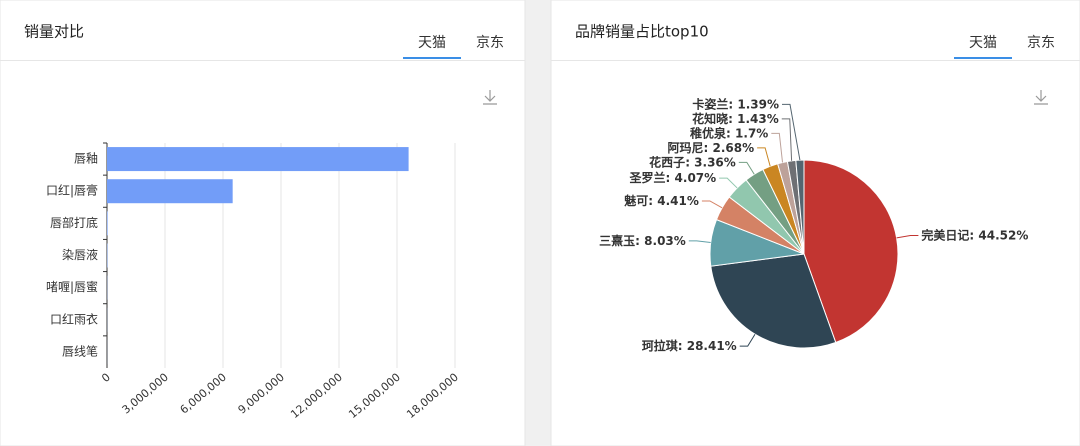  Describe the element at coordinates (696, 178) in the screenshot. I see `value-label: 4.07%` at that location.